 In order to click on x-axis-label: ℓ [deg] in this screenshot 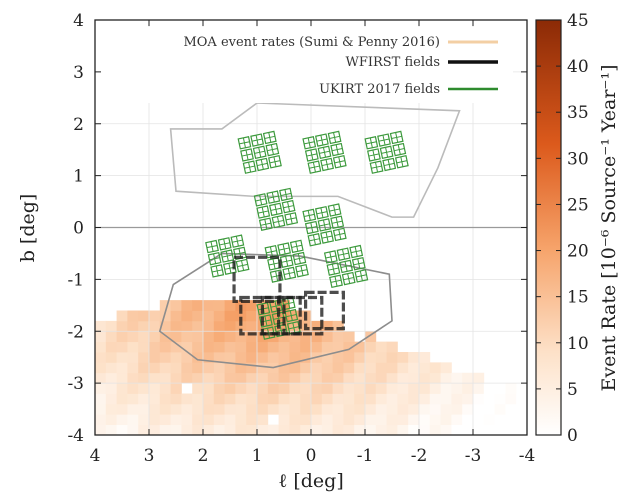, I will do `click(311, 481)`.